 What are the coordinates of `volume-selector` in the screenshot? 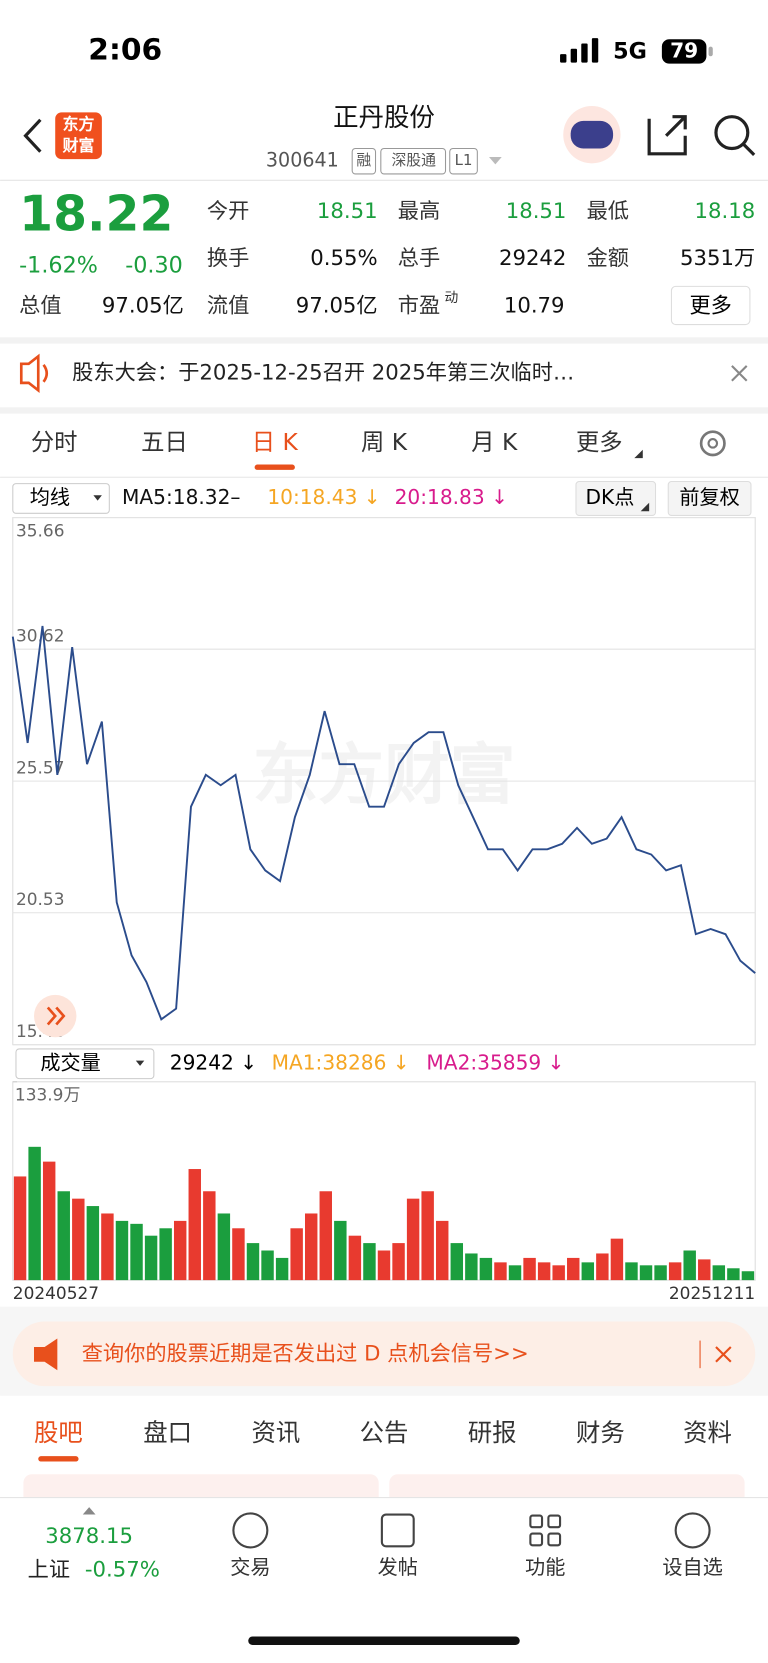 It's located at (85, 1064).